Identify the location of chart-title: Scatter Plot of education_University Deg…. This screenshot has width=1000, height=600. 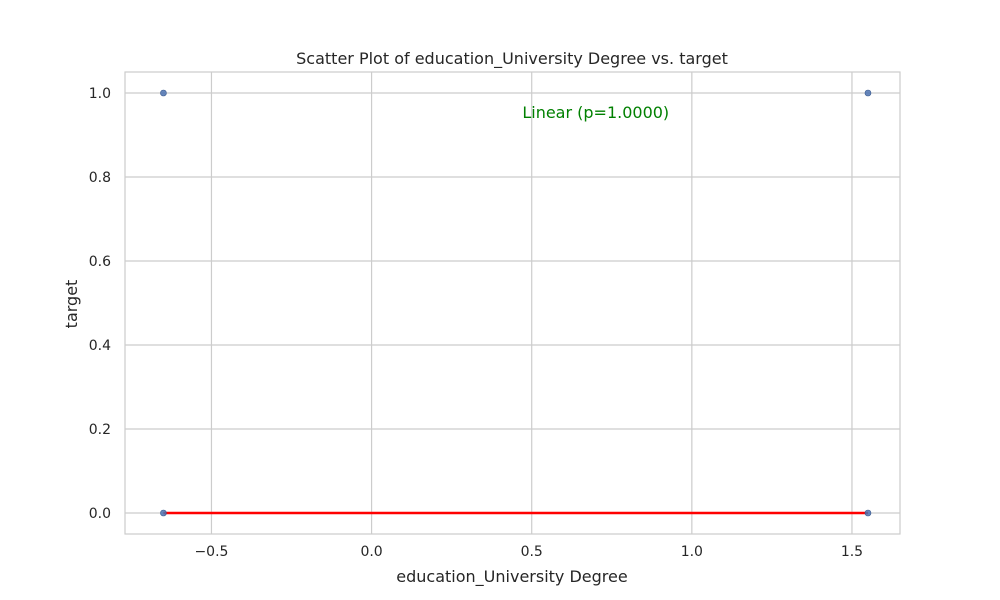
(512, 59).